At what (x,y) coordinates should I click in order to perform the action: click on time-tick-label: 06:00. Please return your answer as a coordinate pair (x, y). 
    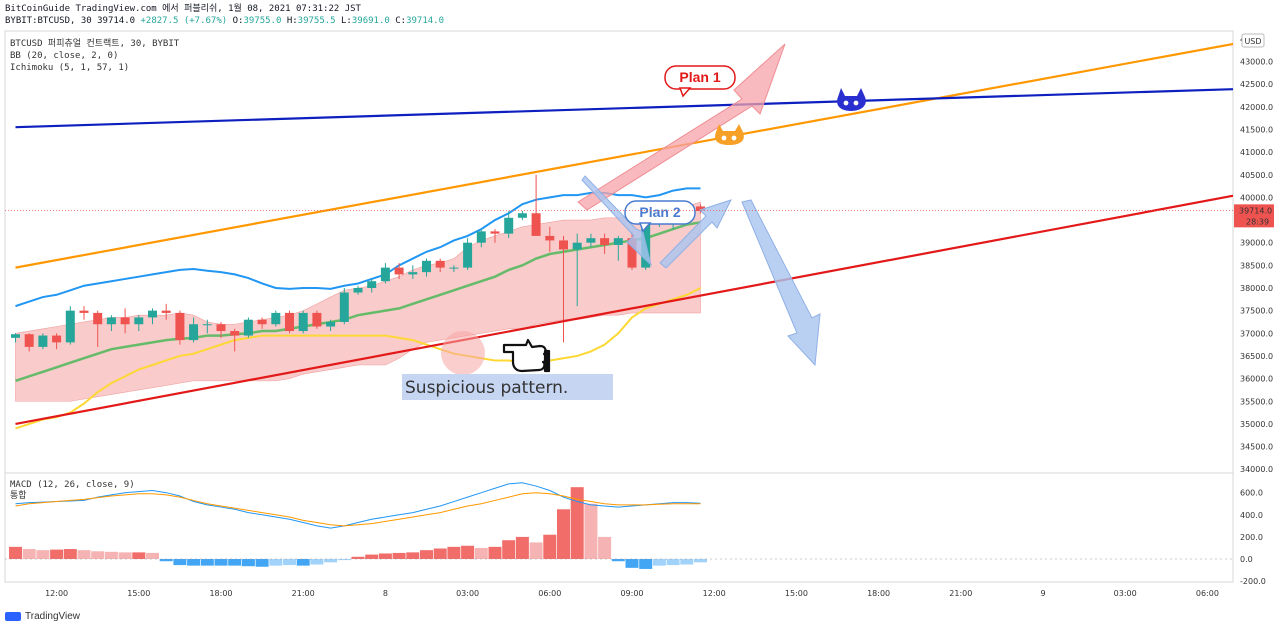
    Looking at the image, I should click on (1207, 593).